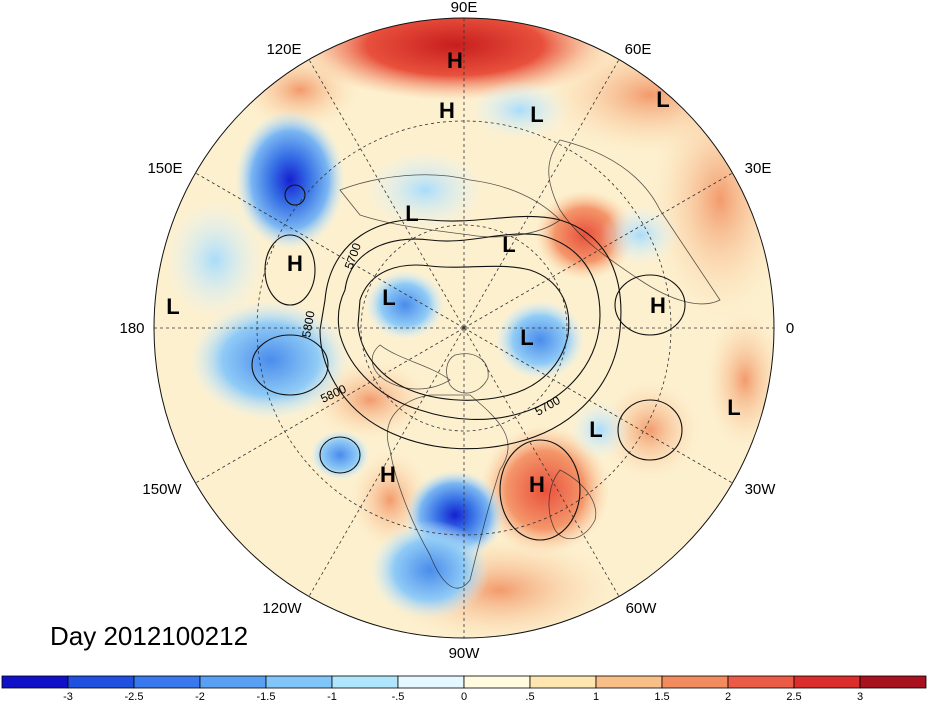 The width and height of the screenshot is (928, 702). I want to click on colorbar-tick-label: 2, so click(728, 696).